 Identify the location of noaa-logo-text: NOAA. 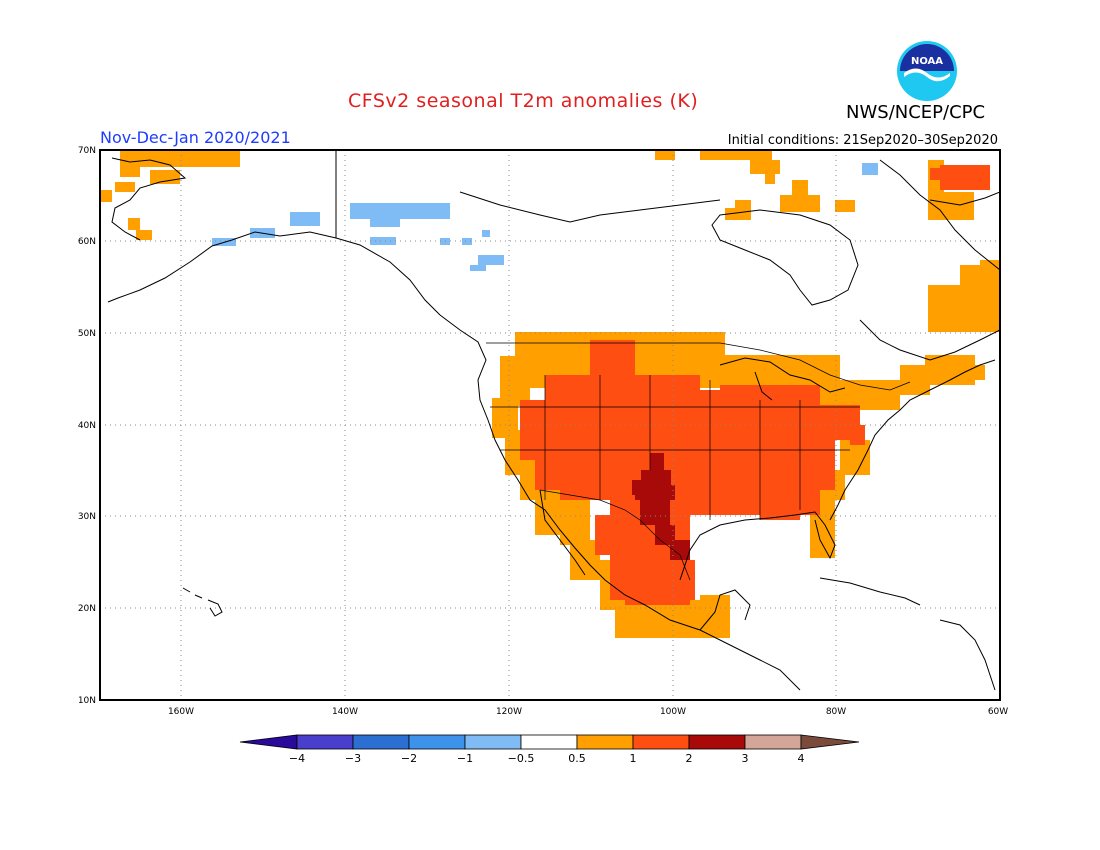
(927, 61).